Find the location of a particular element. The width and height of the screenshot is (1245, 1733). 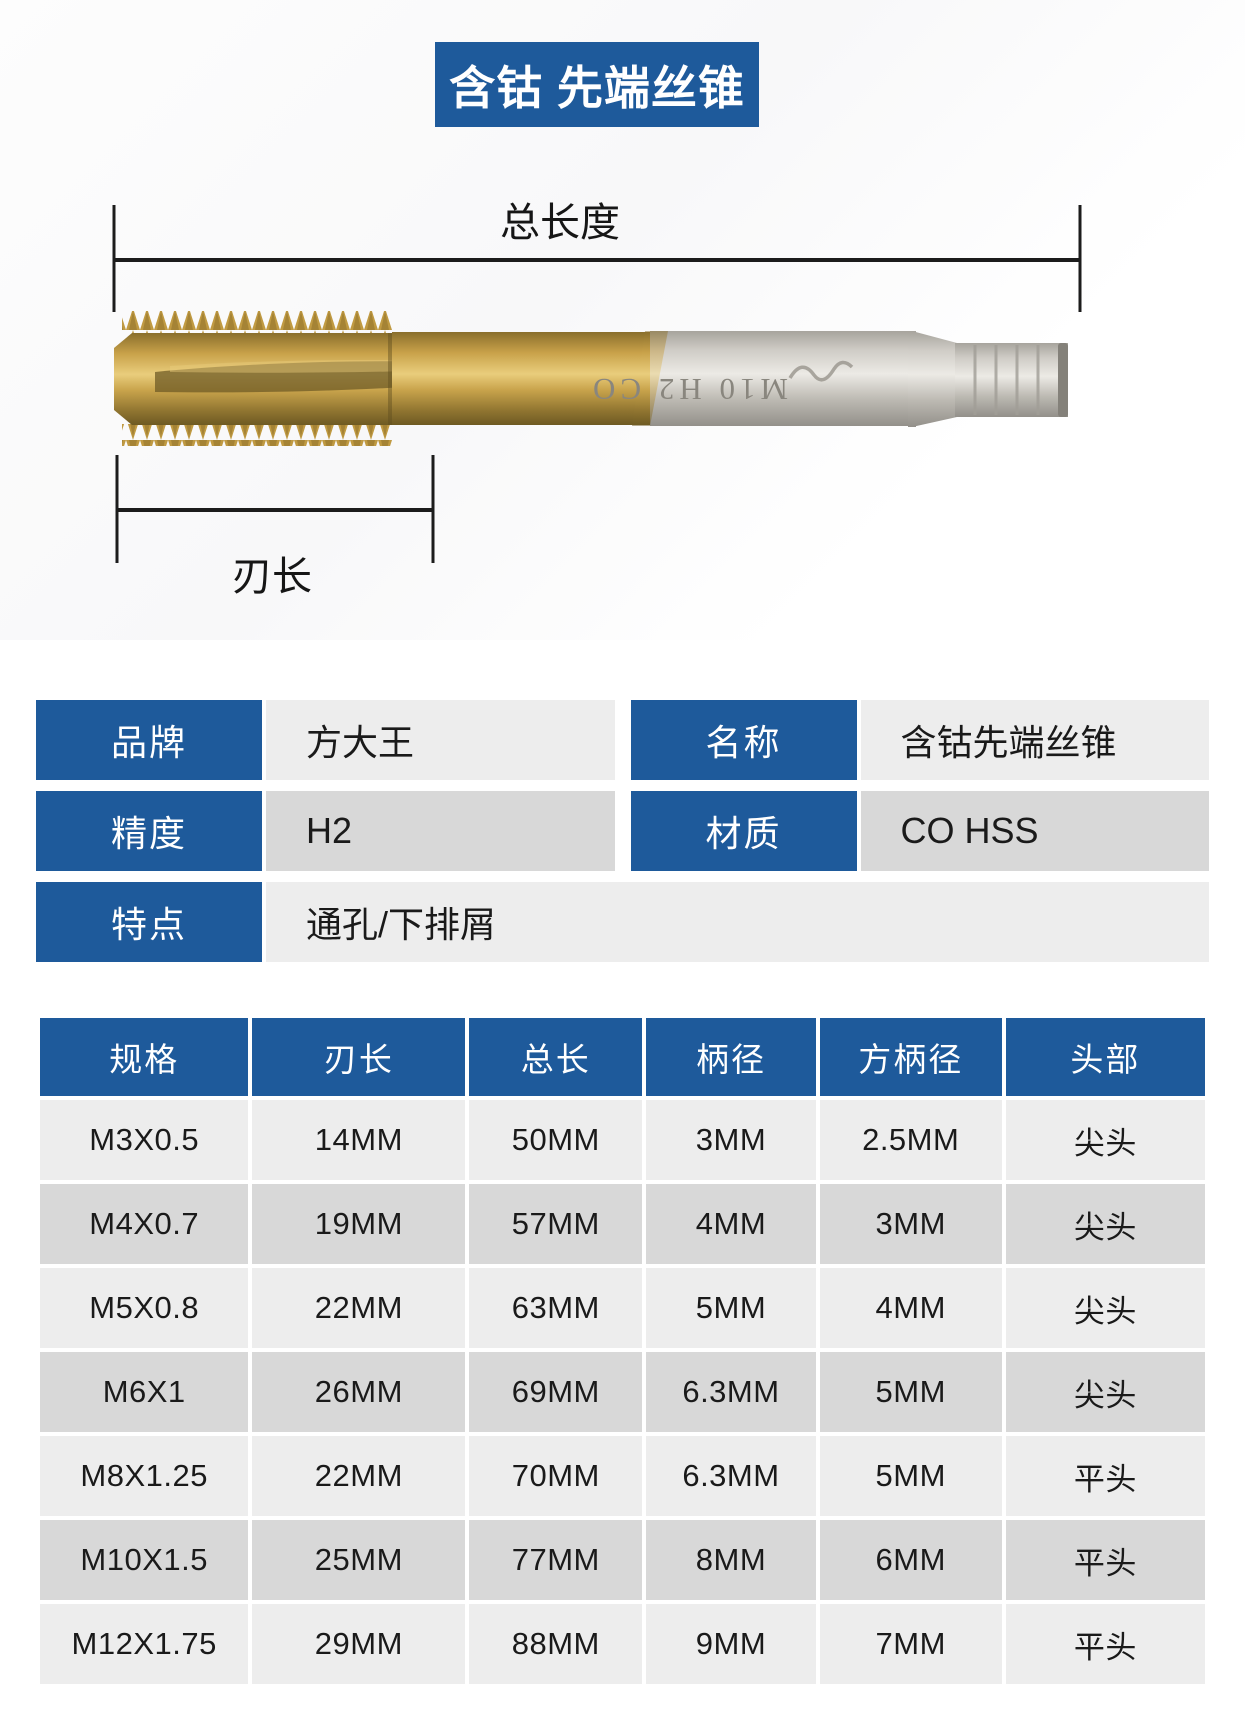

table-row: M8X1.25 22MM 70MM 6.3MM 5MM 平头 is located at coordinates (622, 1476).